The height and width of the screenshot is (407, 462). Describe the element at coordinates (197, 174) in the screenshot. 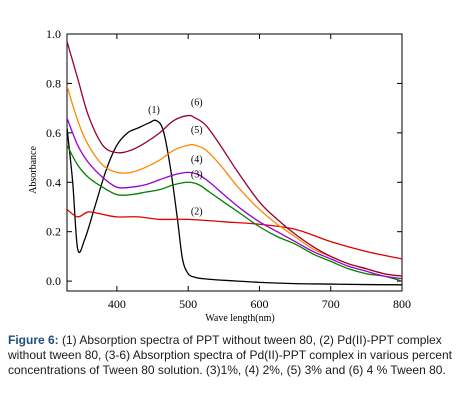

I see `curve-label-3: (3)` at that location.